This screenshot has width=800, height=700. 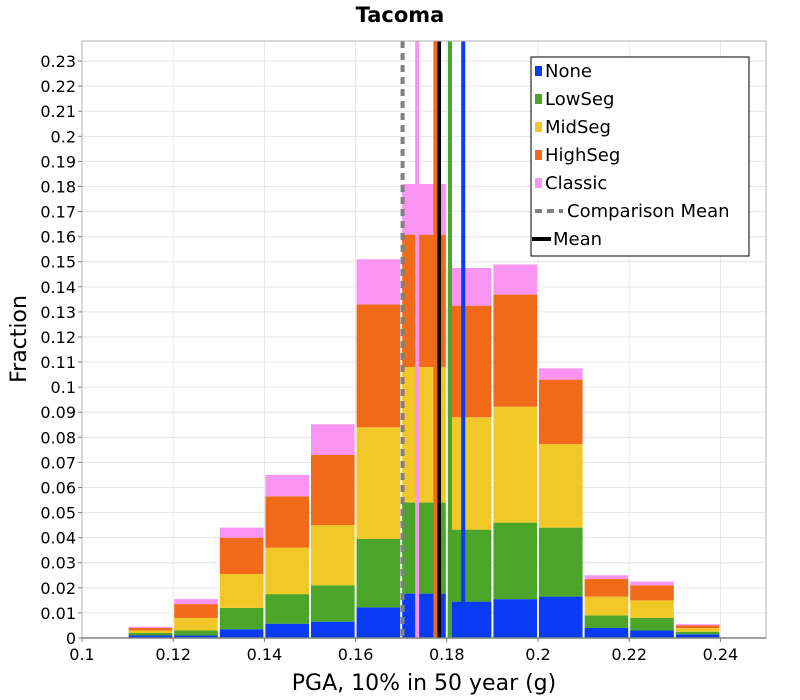 I want to click on legend-swatch-highseg, so click(x=538, y=155).